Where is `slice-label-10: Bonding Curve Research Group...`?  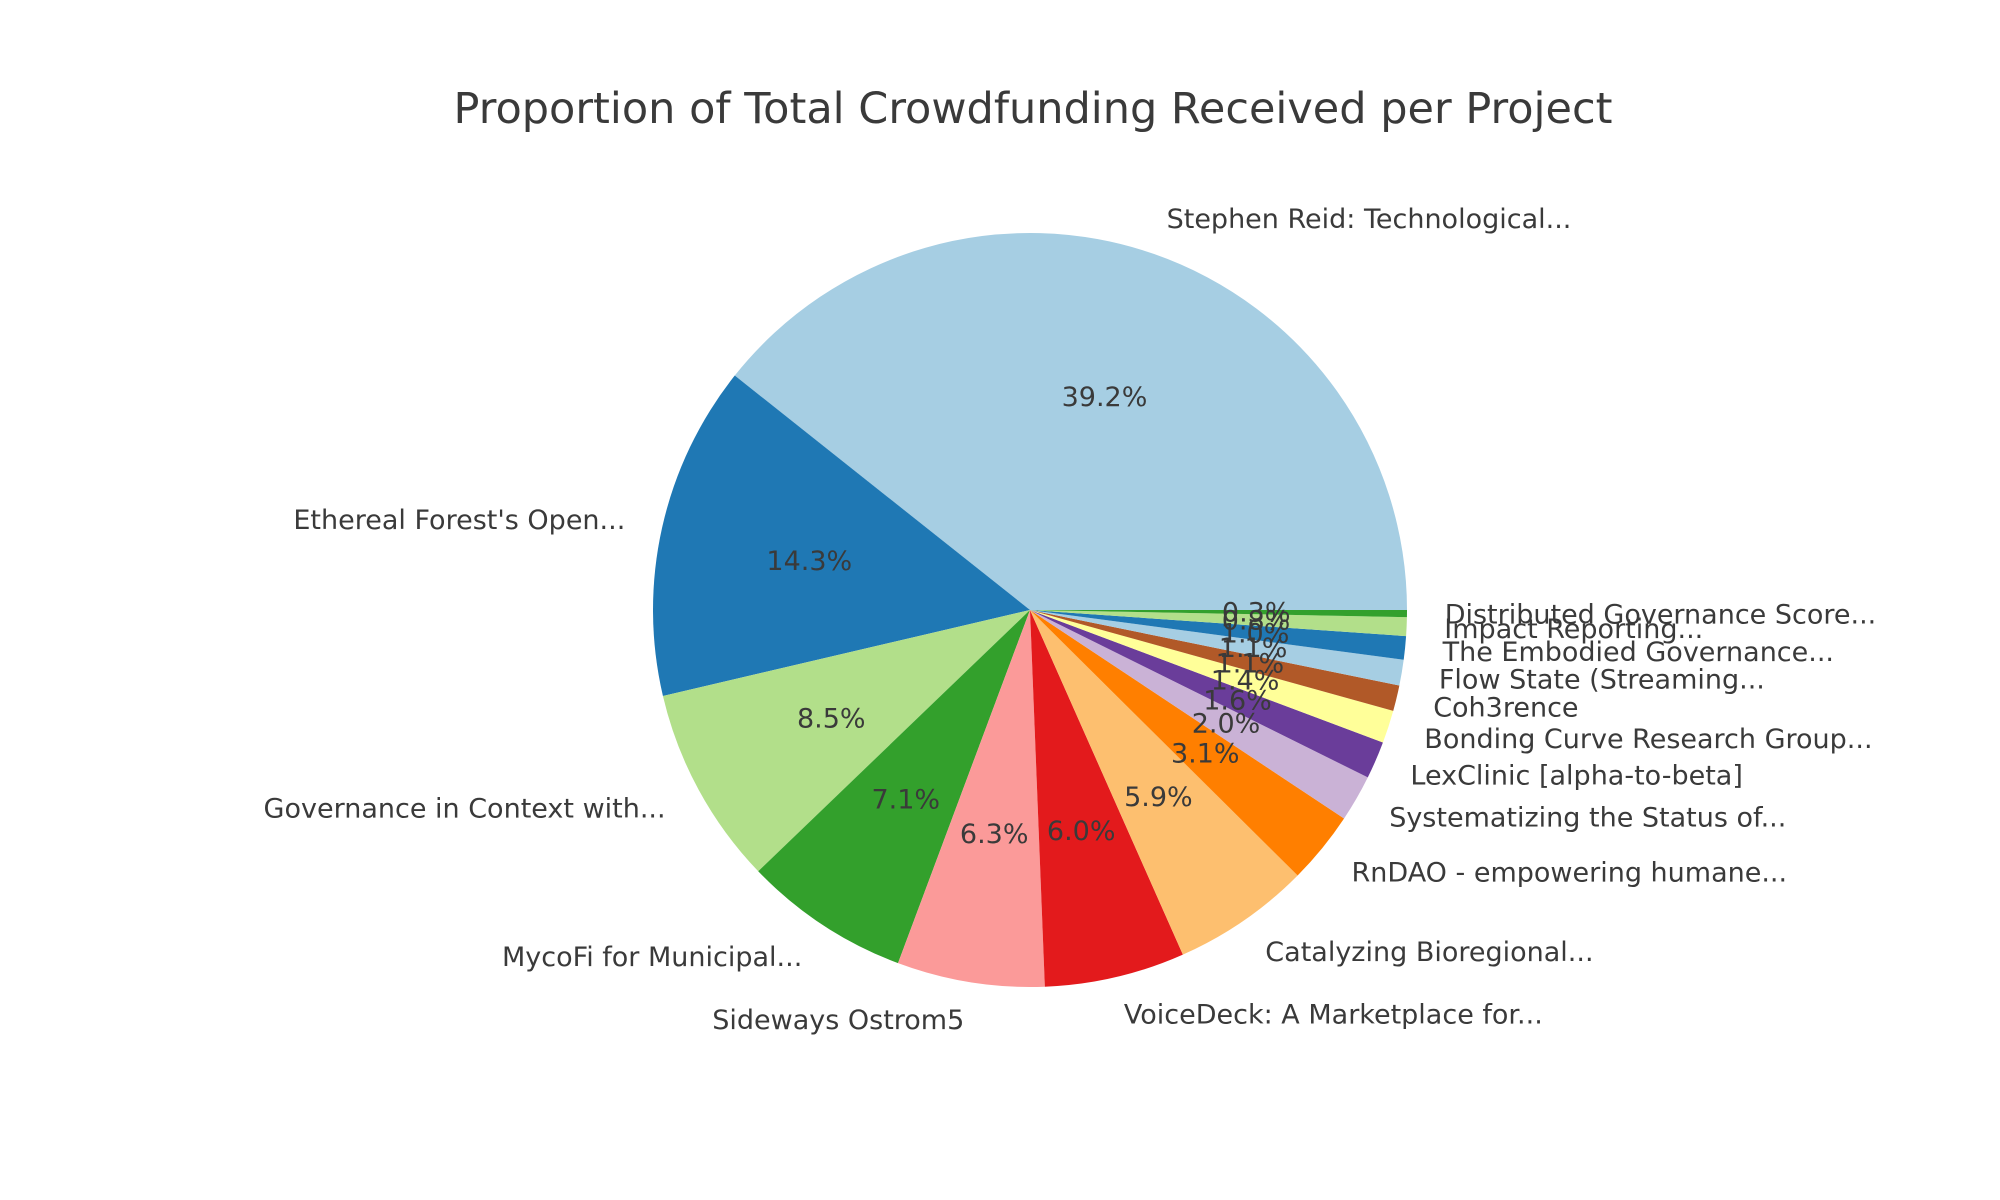
slice-label-10: Bonding Curve Research Group... is located at coordinates (1648, 739).